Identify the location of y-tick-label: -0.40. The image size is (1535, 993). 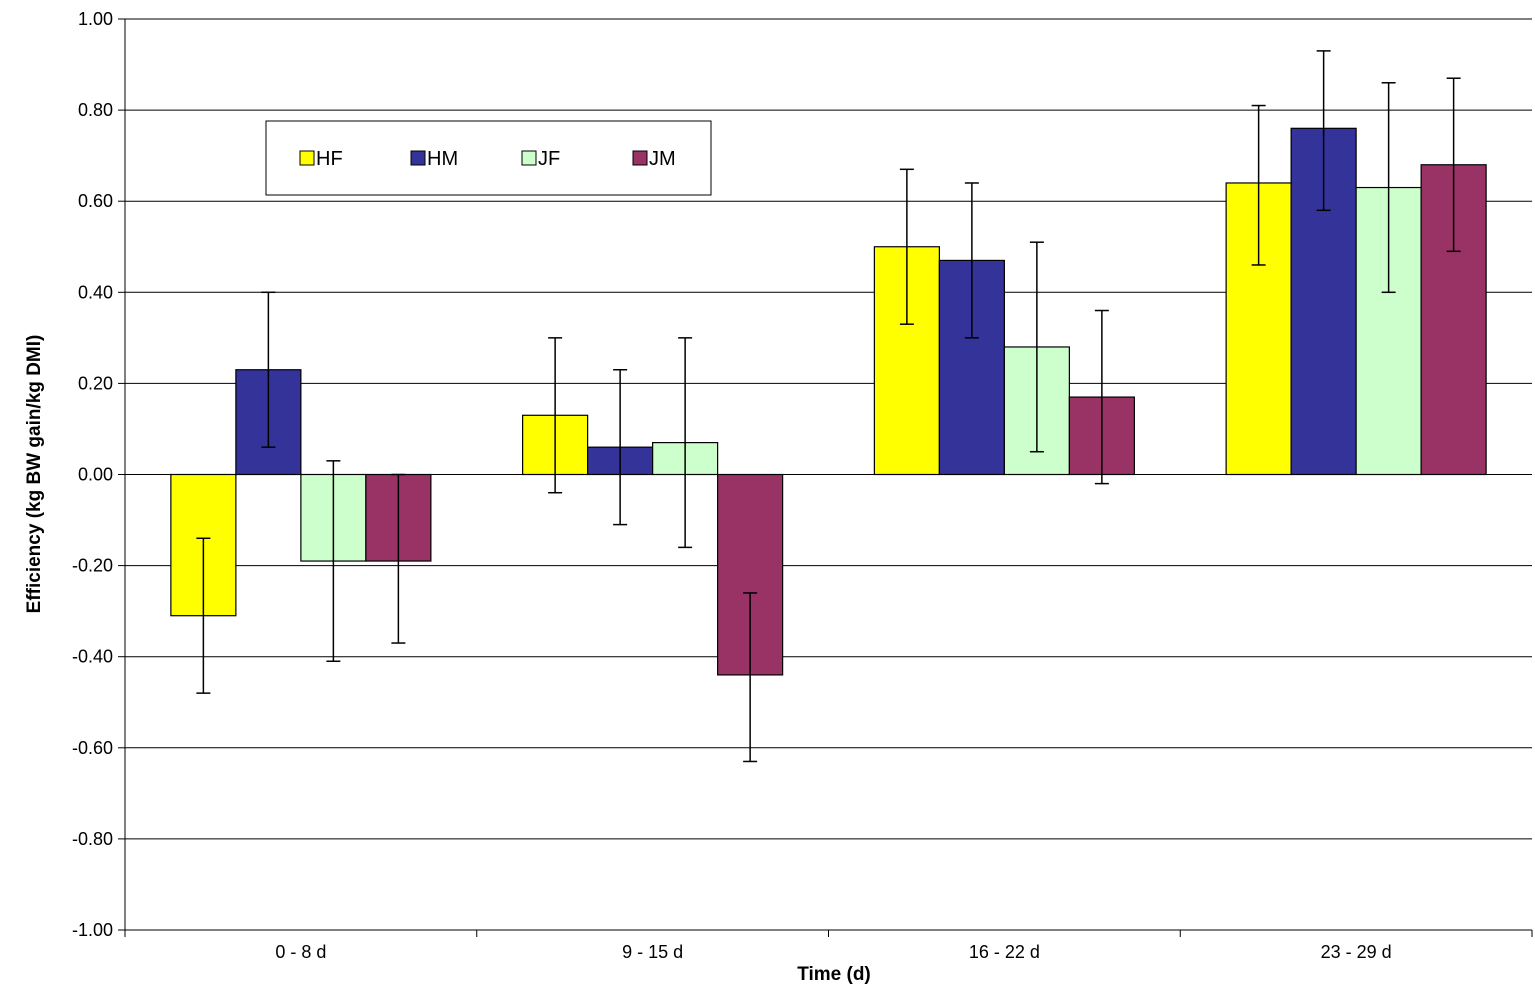
(92, 657).